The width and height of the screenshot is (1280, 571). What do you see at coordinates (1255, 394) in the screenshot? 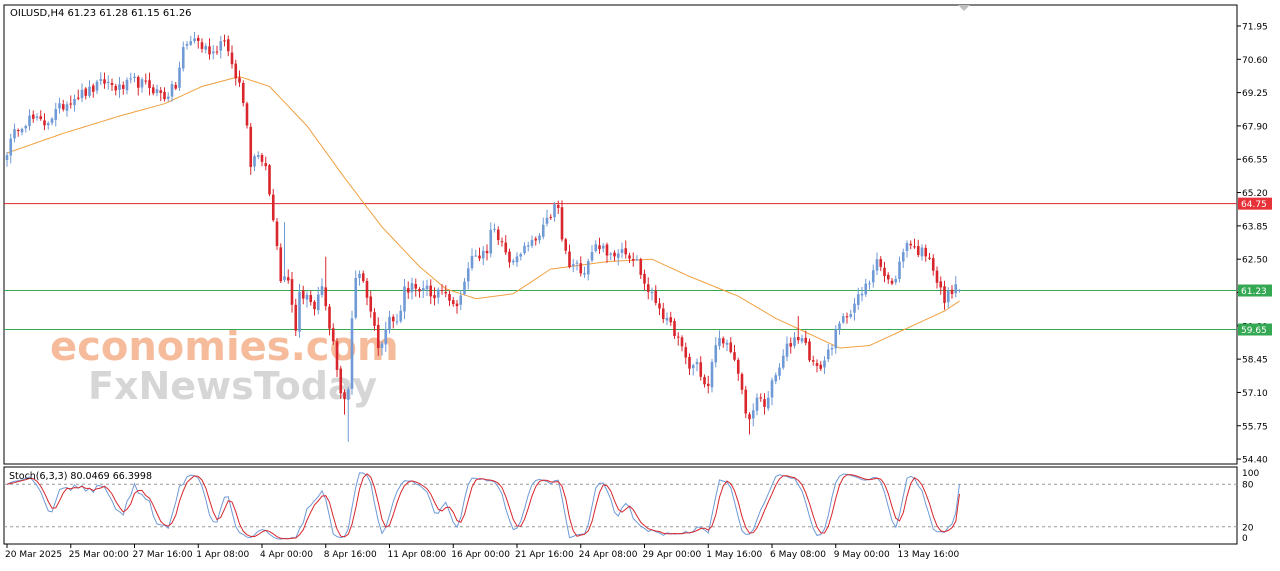
I see `price-tick-label: 57.10` at bounding box center [1255, 394].